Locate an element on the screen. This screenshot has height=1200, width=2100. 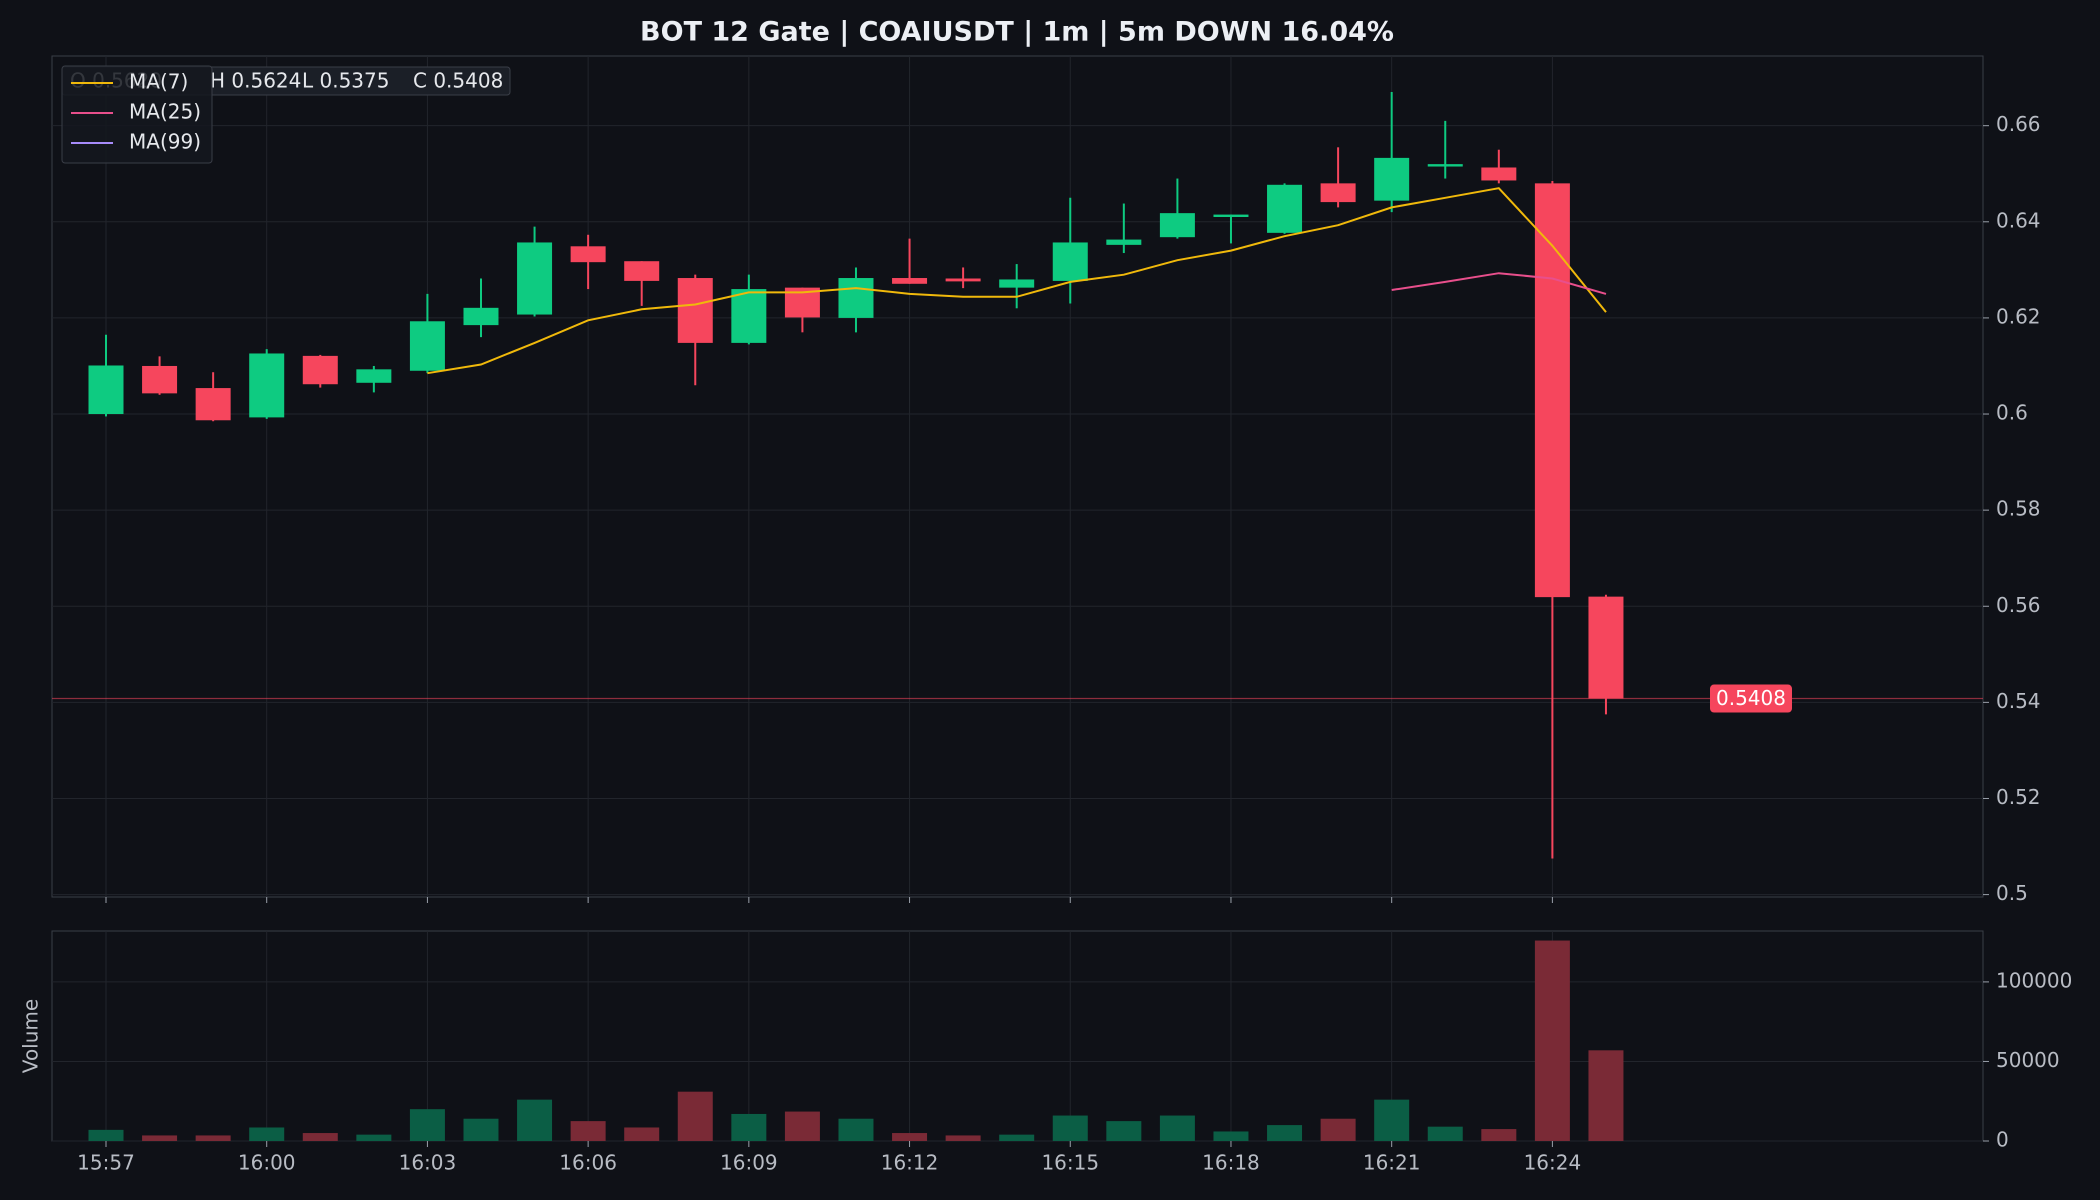
legend-box is located at coordinates (137, 114).